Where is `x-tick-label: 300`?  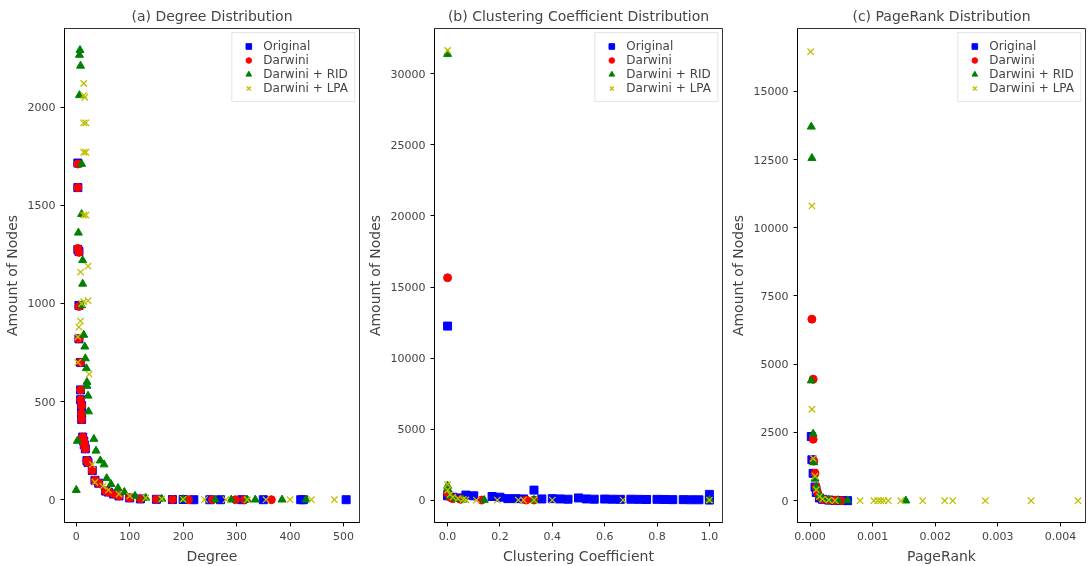 x-tick-label: 300 is located at coordinates (237, 536).